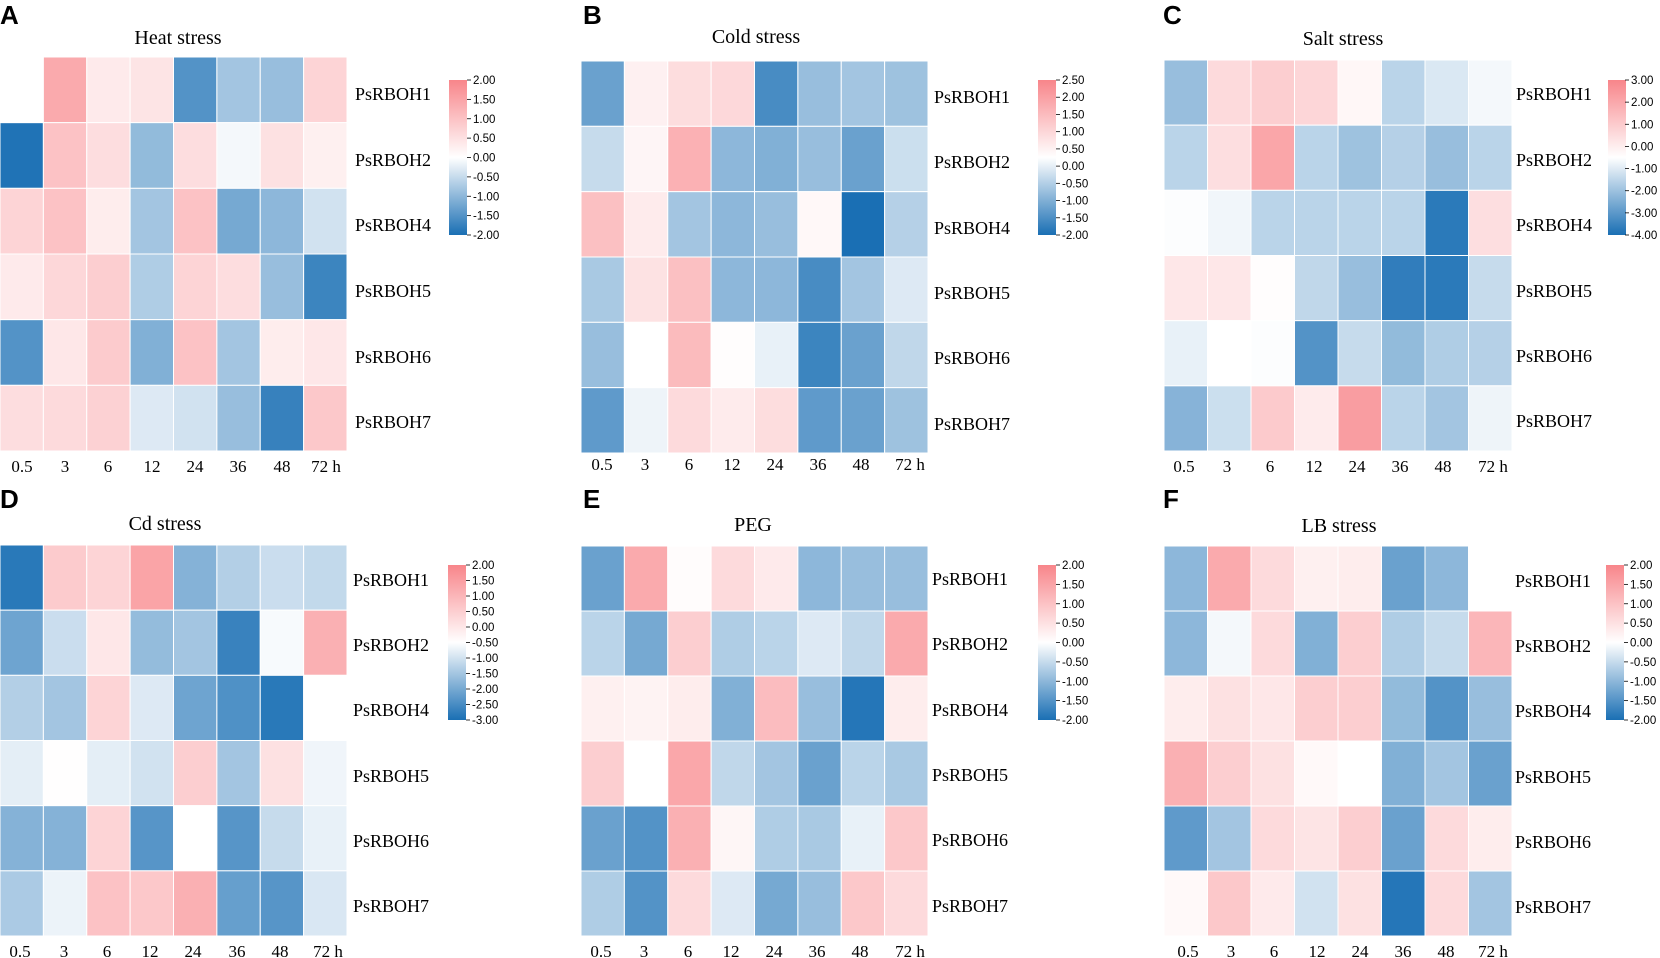  What do you see at coordinates (65, 466) in the screenshot?
I see `col-label: 3` at bounding box center [65, 466].